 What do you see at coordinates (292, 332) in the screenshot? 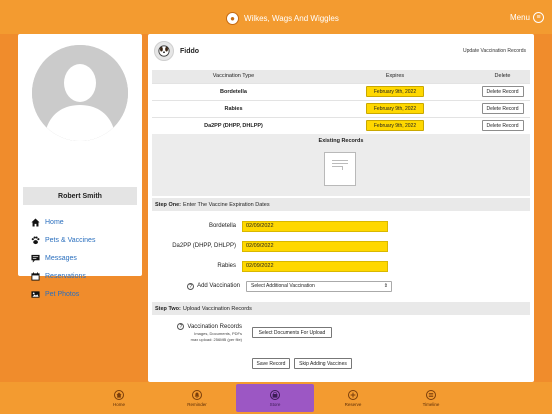
I see `select-documents-button: Select Documents For Upload` at bounding box center [292, 332].